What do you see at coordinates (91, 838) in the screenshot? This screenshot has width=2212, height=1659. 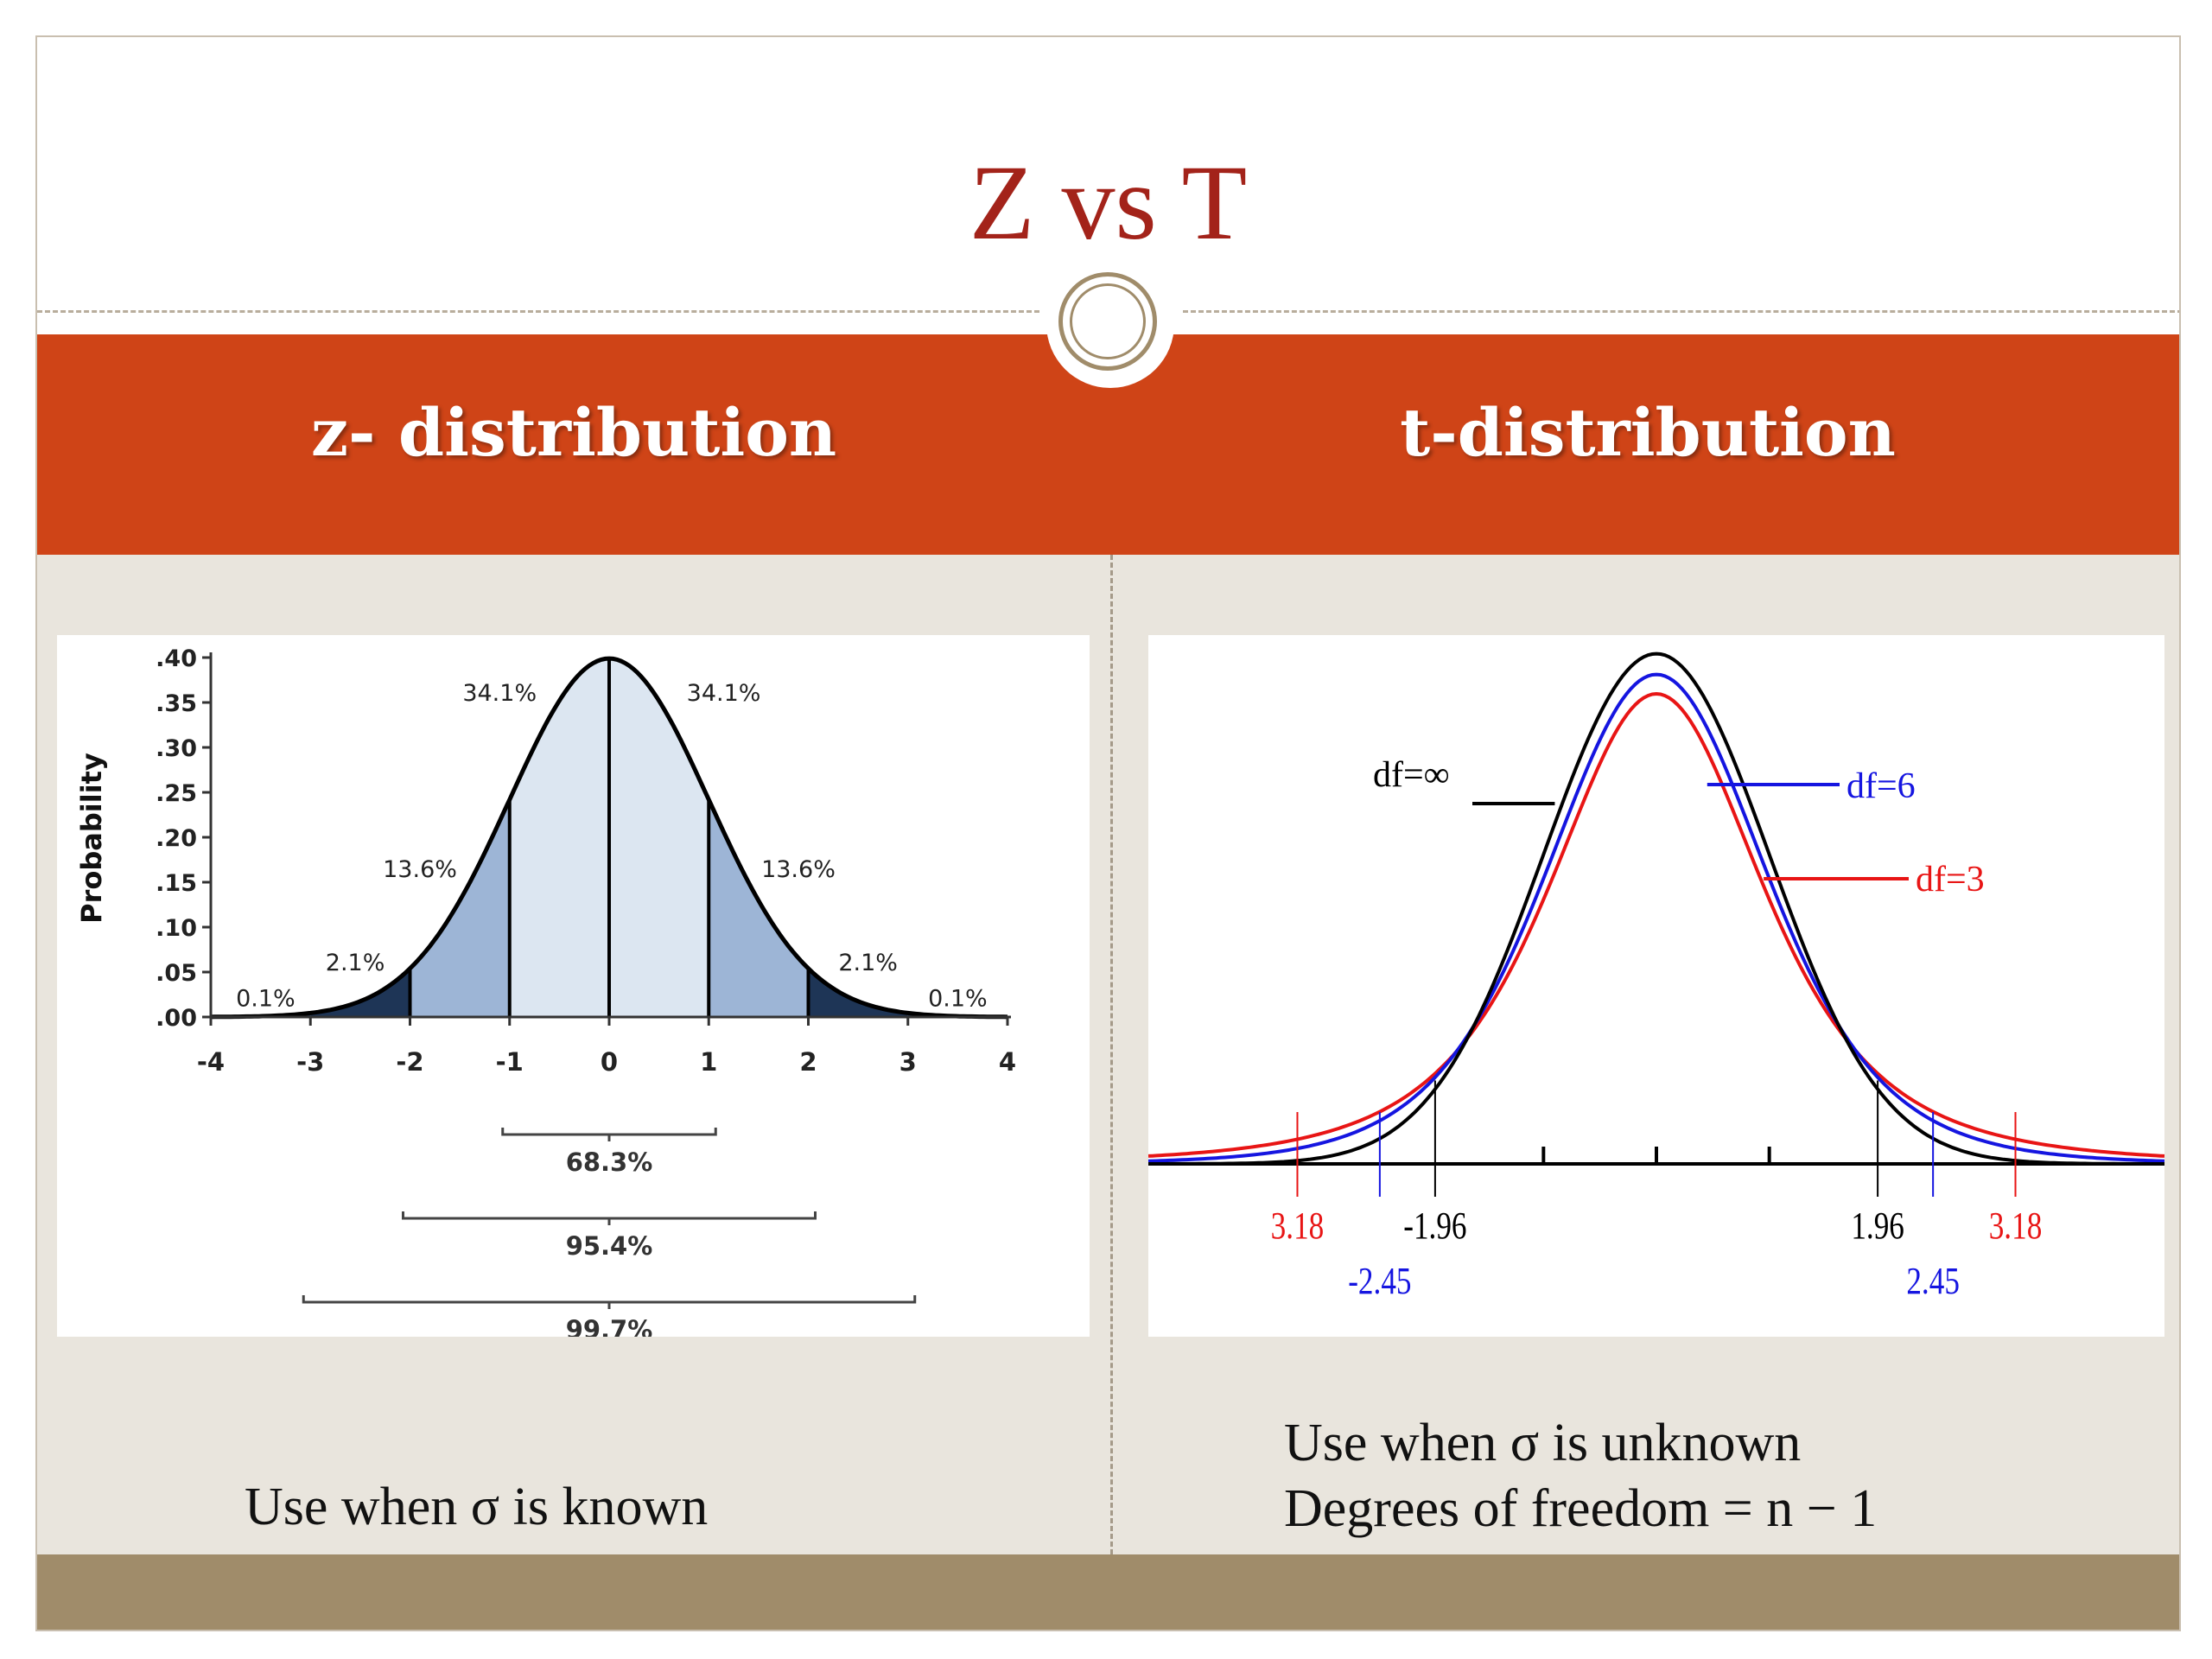 I see `z-y-axis-label: Probability` at bounding box center [91, 838].